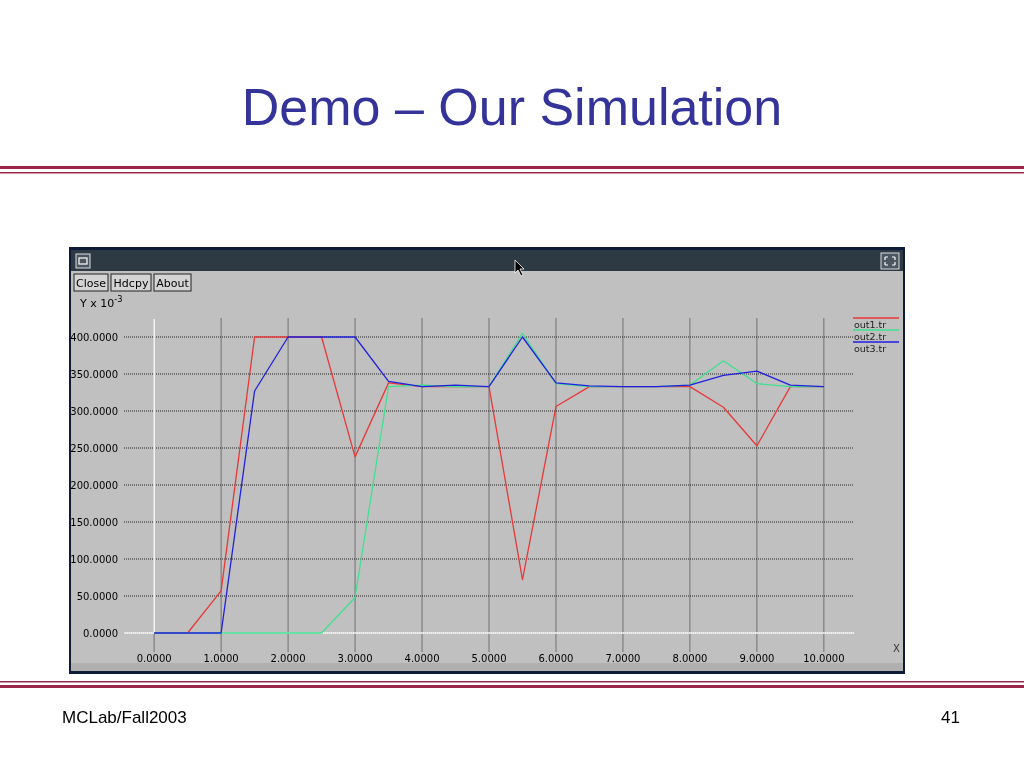 The width and height of the screenshot is (1024, 768). I want to click on legend-label: out1.tr, so click(870, 324).